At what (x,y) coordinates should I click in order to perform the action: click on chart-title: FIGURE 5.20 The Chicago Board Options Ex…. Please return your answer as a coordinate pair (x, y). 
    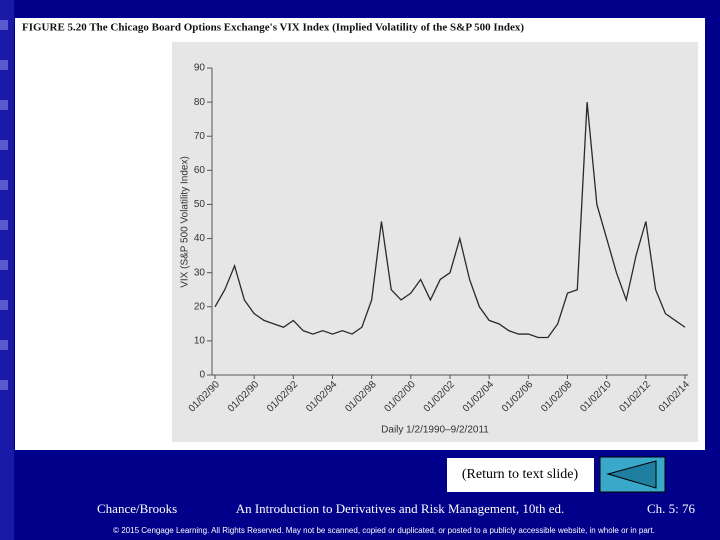
    Looking at the image, I should click on (273, 28).